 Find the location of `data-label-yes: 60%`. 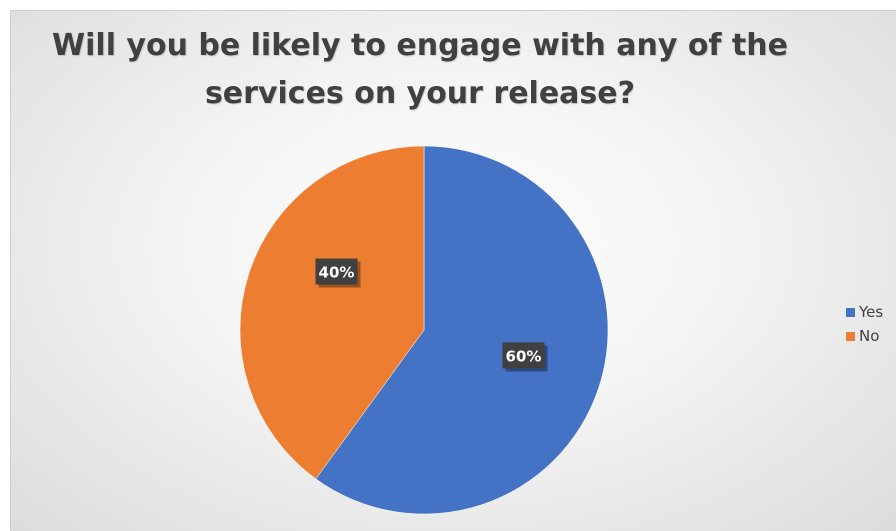

data-label-yes: 60% is located at coordinates (525, 357).